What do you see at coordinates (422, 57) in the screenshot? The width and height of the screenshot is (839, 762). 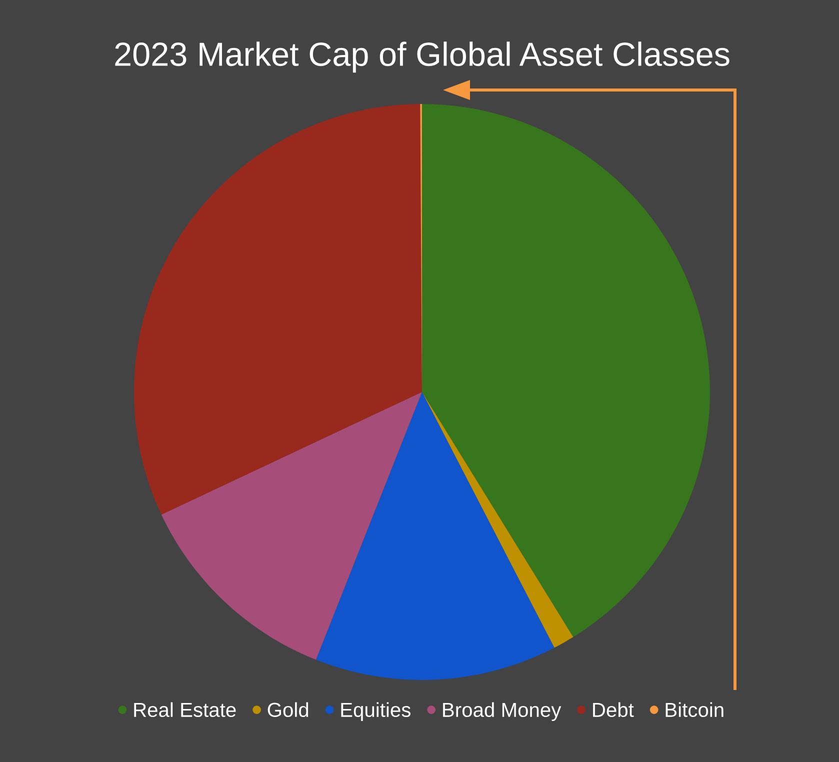 I see `chart-title: 2023 Market Cap of Global Asset Classes` at bounding box center [422, 57].